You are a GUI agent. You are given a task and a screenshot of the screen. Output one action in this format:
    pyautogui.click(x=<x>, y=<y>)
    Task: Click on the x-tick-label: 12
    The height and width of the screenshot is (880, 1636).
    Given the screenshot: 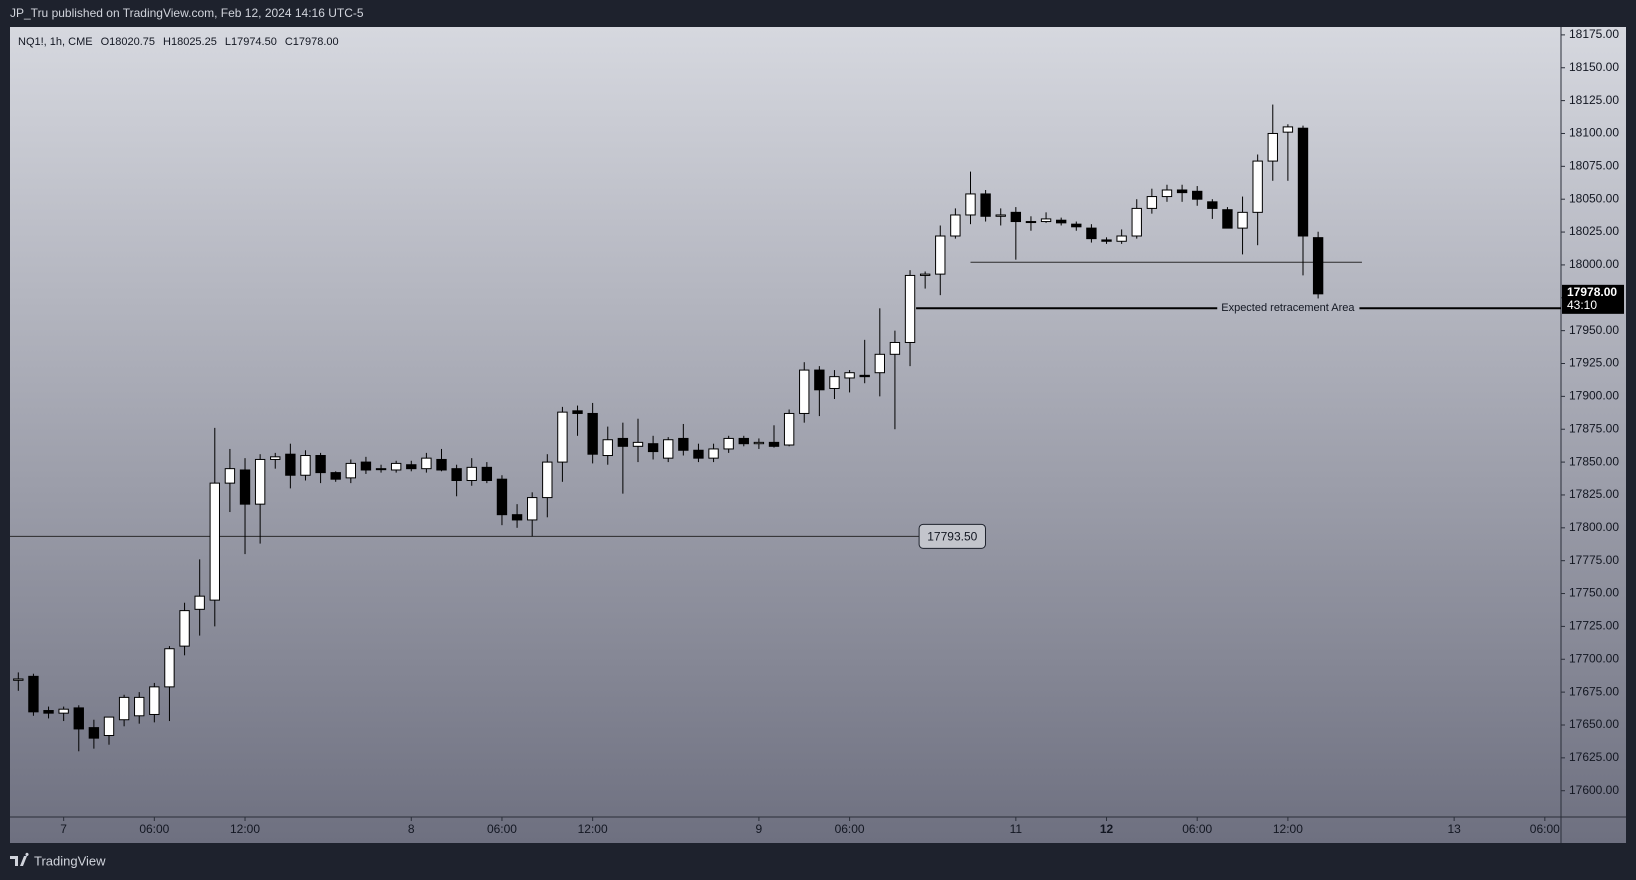 What is the action you would take?
    pyautogui.click(x=1107, y=829)
    